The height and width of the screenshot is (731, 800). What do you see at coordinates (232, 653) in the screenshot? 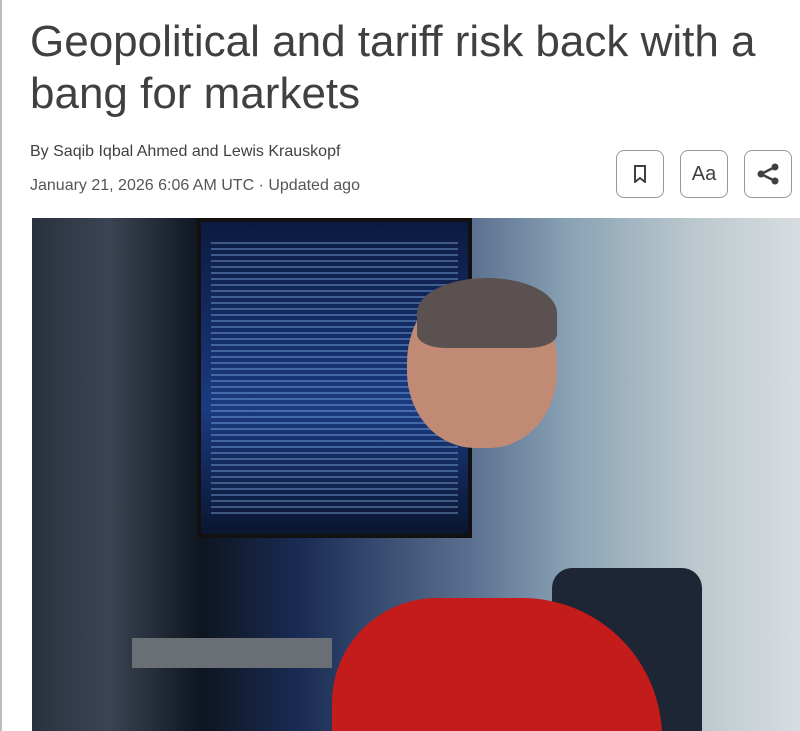
I see `desk` at bounding box center [232, 653].